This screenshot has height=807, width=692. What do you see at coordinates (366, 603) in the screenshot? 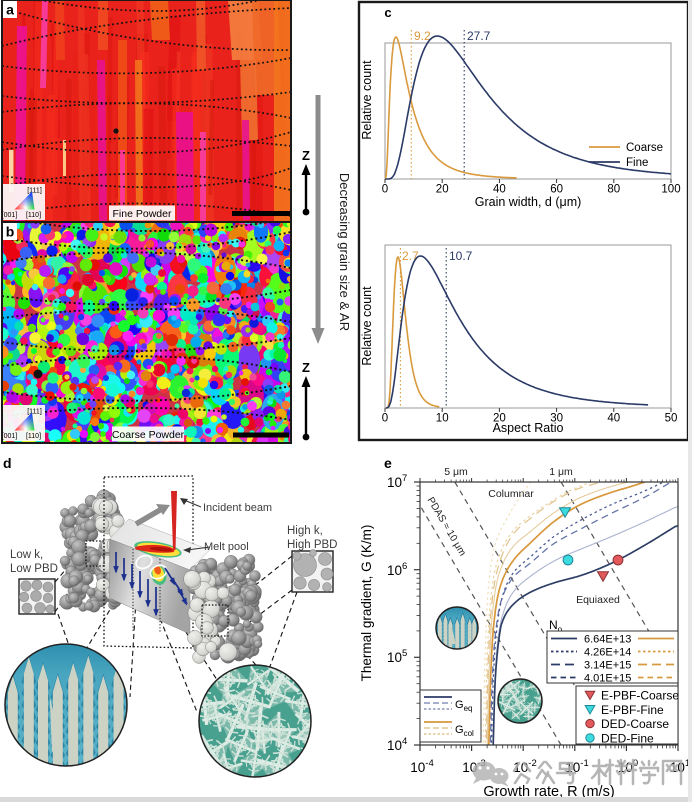
I see `svg-text: Thermal gradient, G (K/m)` at bounding box center [366, 603].